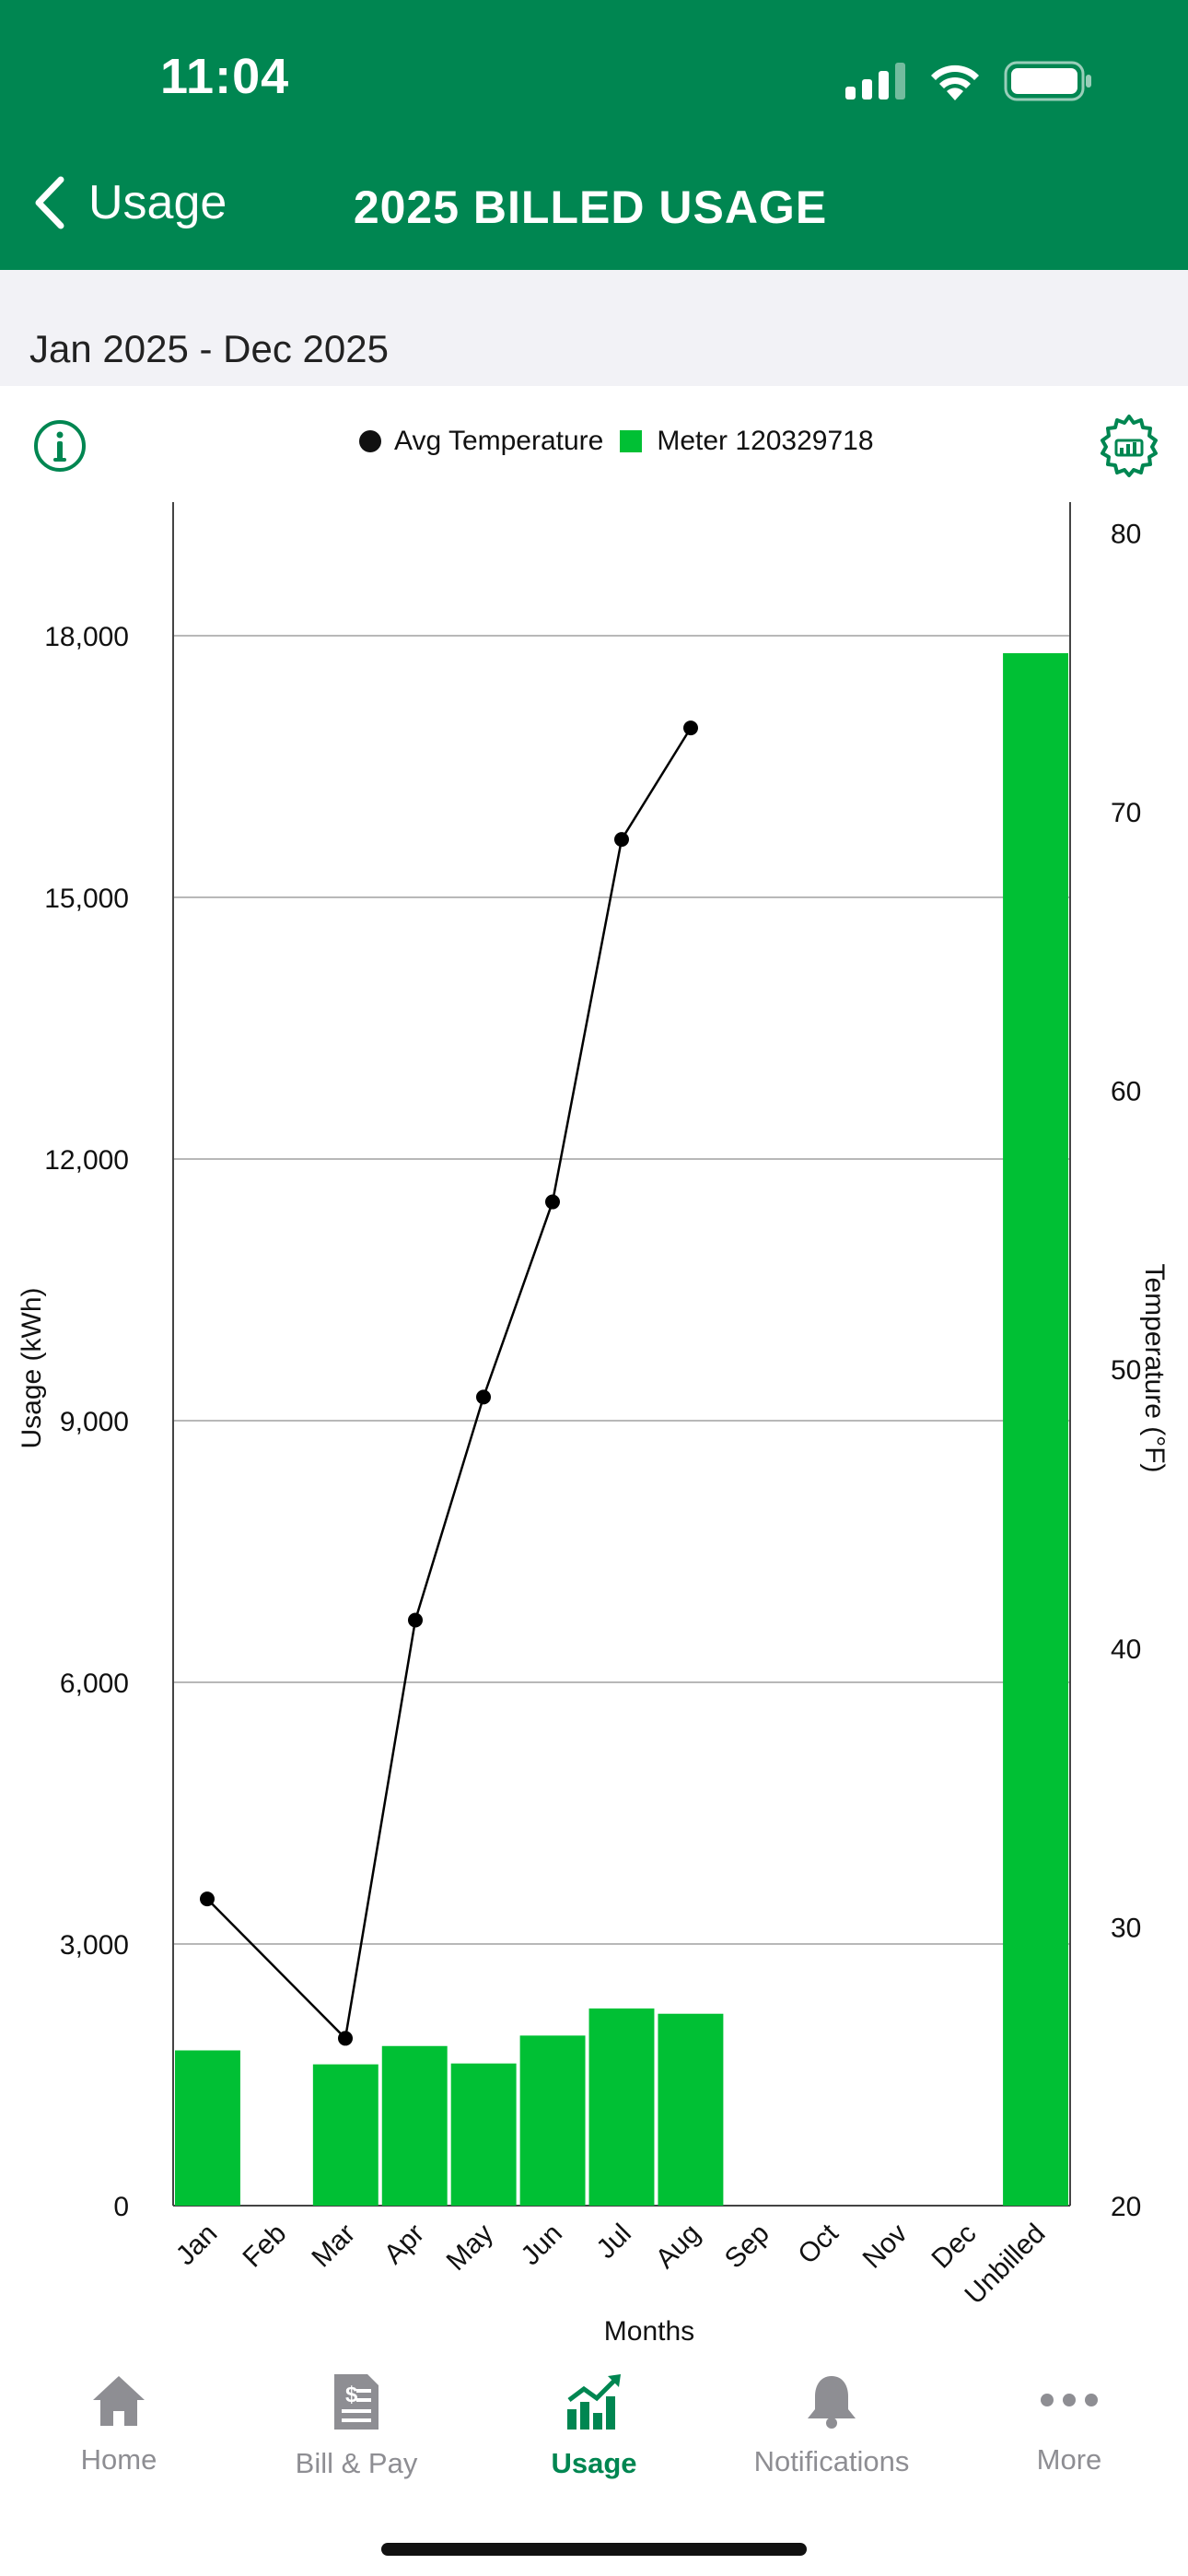  I want to click on y-tick-label: 12,000, so click(86, 1160).